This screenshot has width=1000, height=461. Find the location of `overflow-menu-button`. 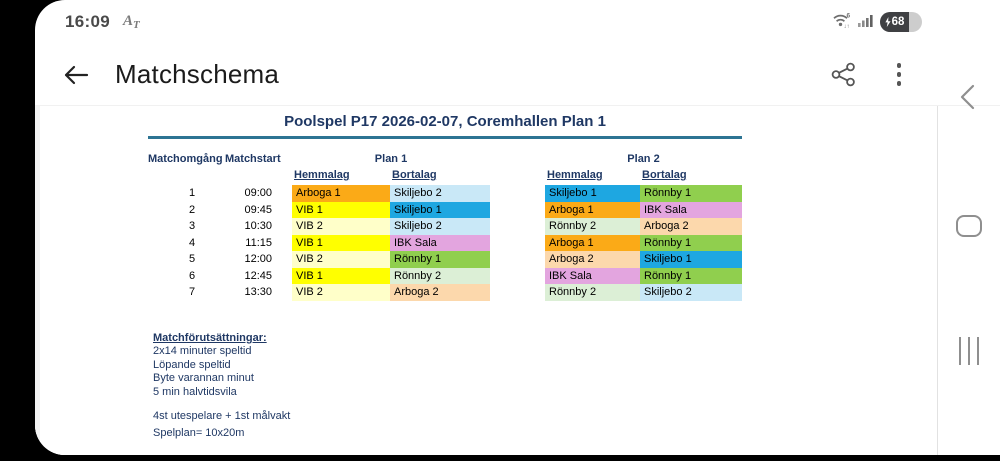

overflow-menu-button is located at coordinates (899, 74).